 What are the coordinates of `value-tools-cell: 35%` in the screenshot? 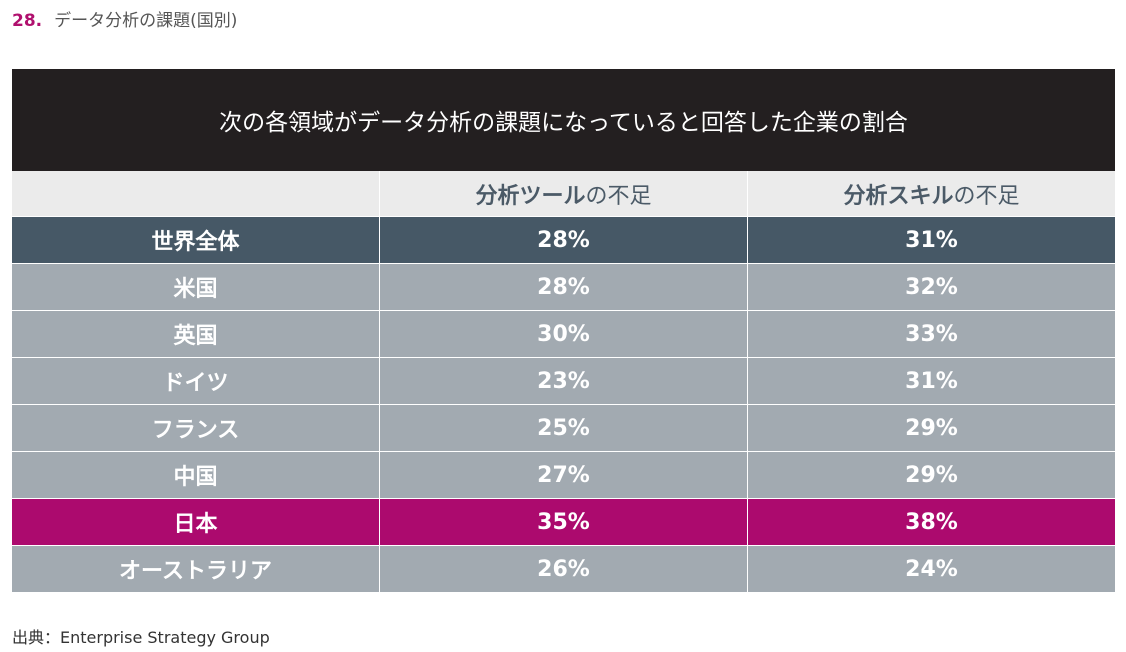 It's located at (563, 522).